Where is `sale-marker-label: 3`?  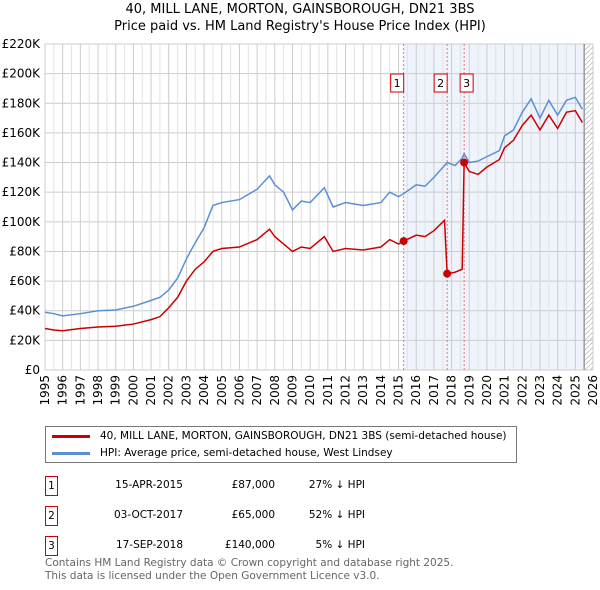 sale-marker-label: 3 is located at coordinates (466, 83).